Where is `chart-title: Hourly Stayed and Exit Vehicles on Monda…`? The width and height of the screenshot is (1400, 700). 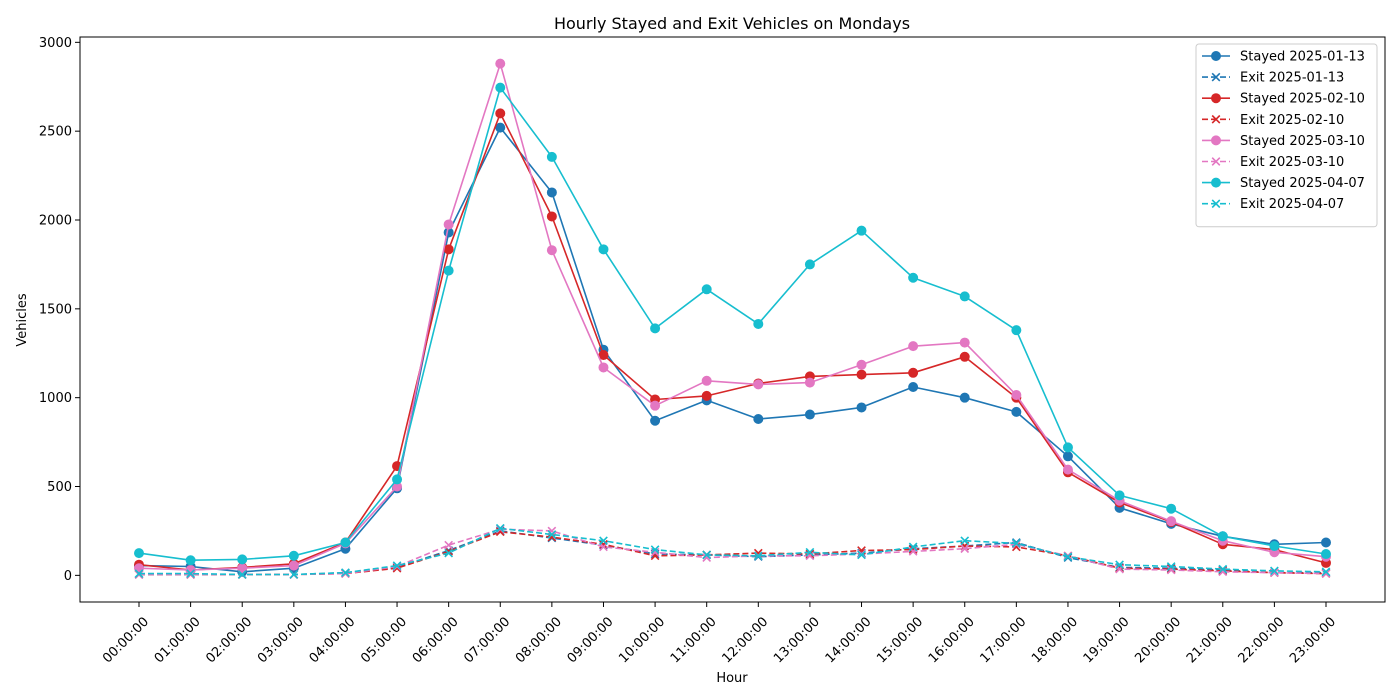
chart-title: Hourly Stayed and Exit Vehicles on Monda… is located at coordinates (732, 23).